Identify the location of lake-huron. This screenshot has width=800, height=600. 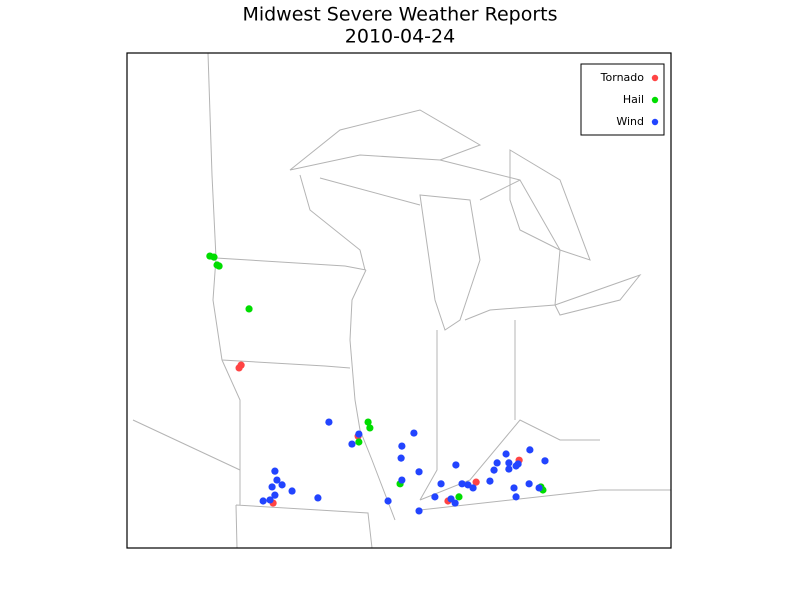
(550, 205).